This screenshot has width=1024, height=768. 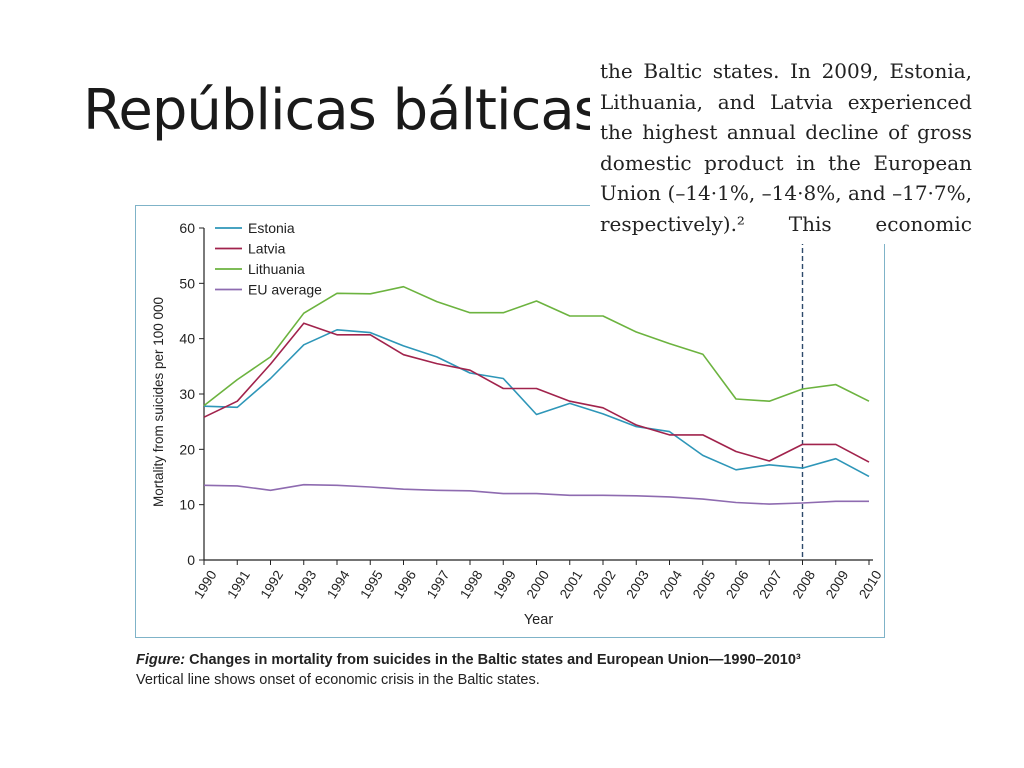 I want to click on y-tick-label: 10, so click(x=187, y=505).